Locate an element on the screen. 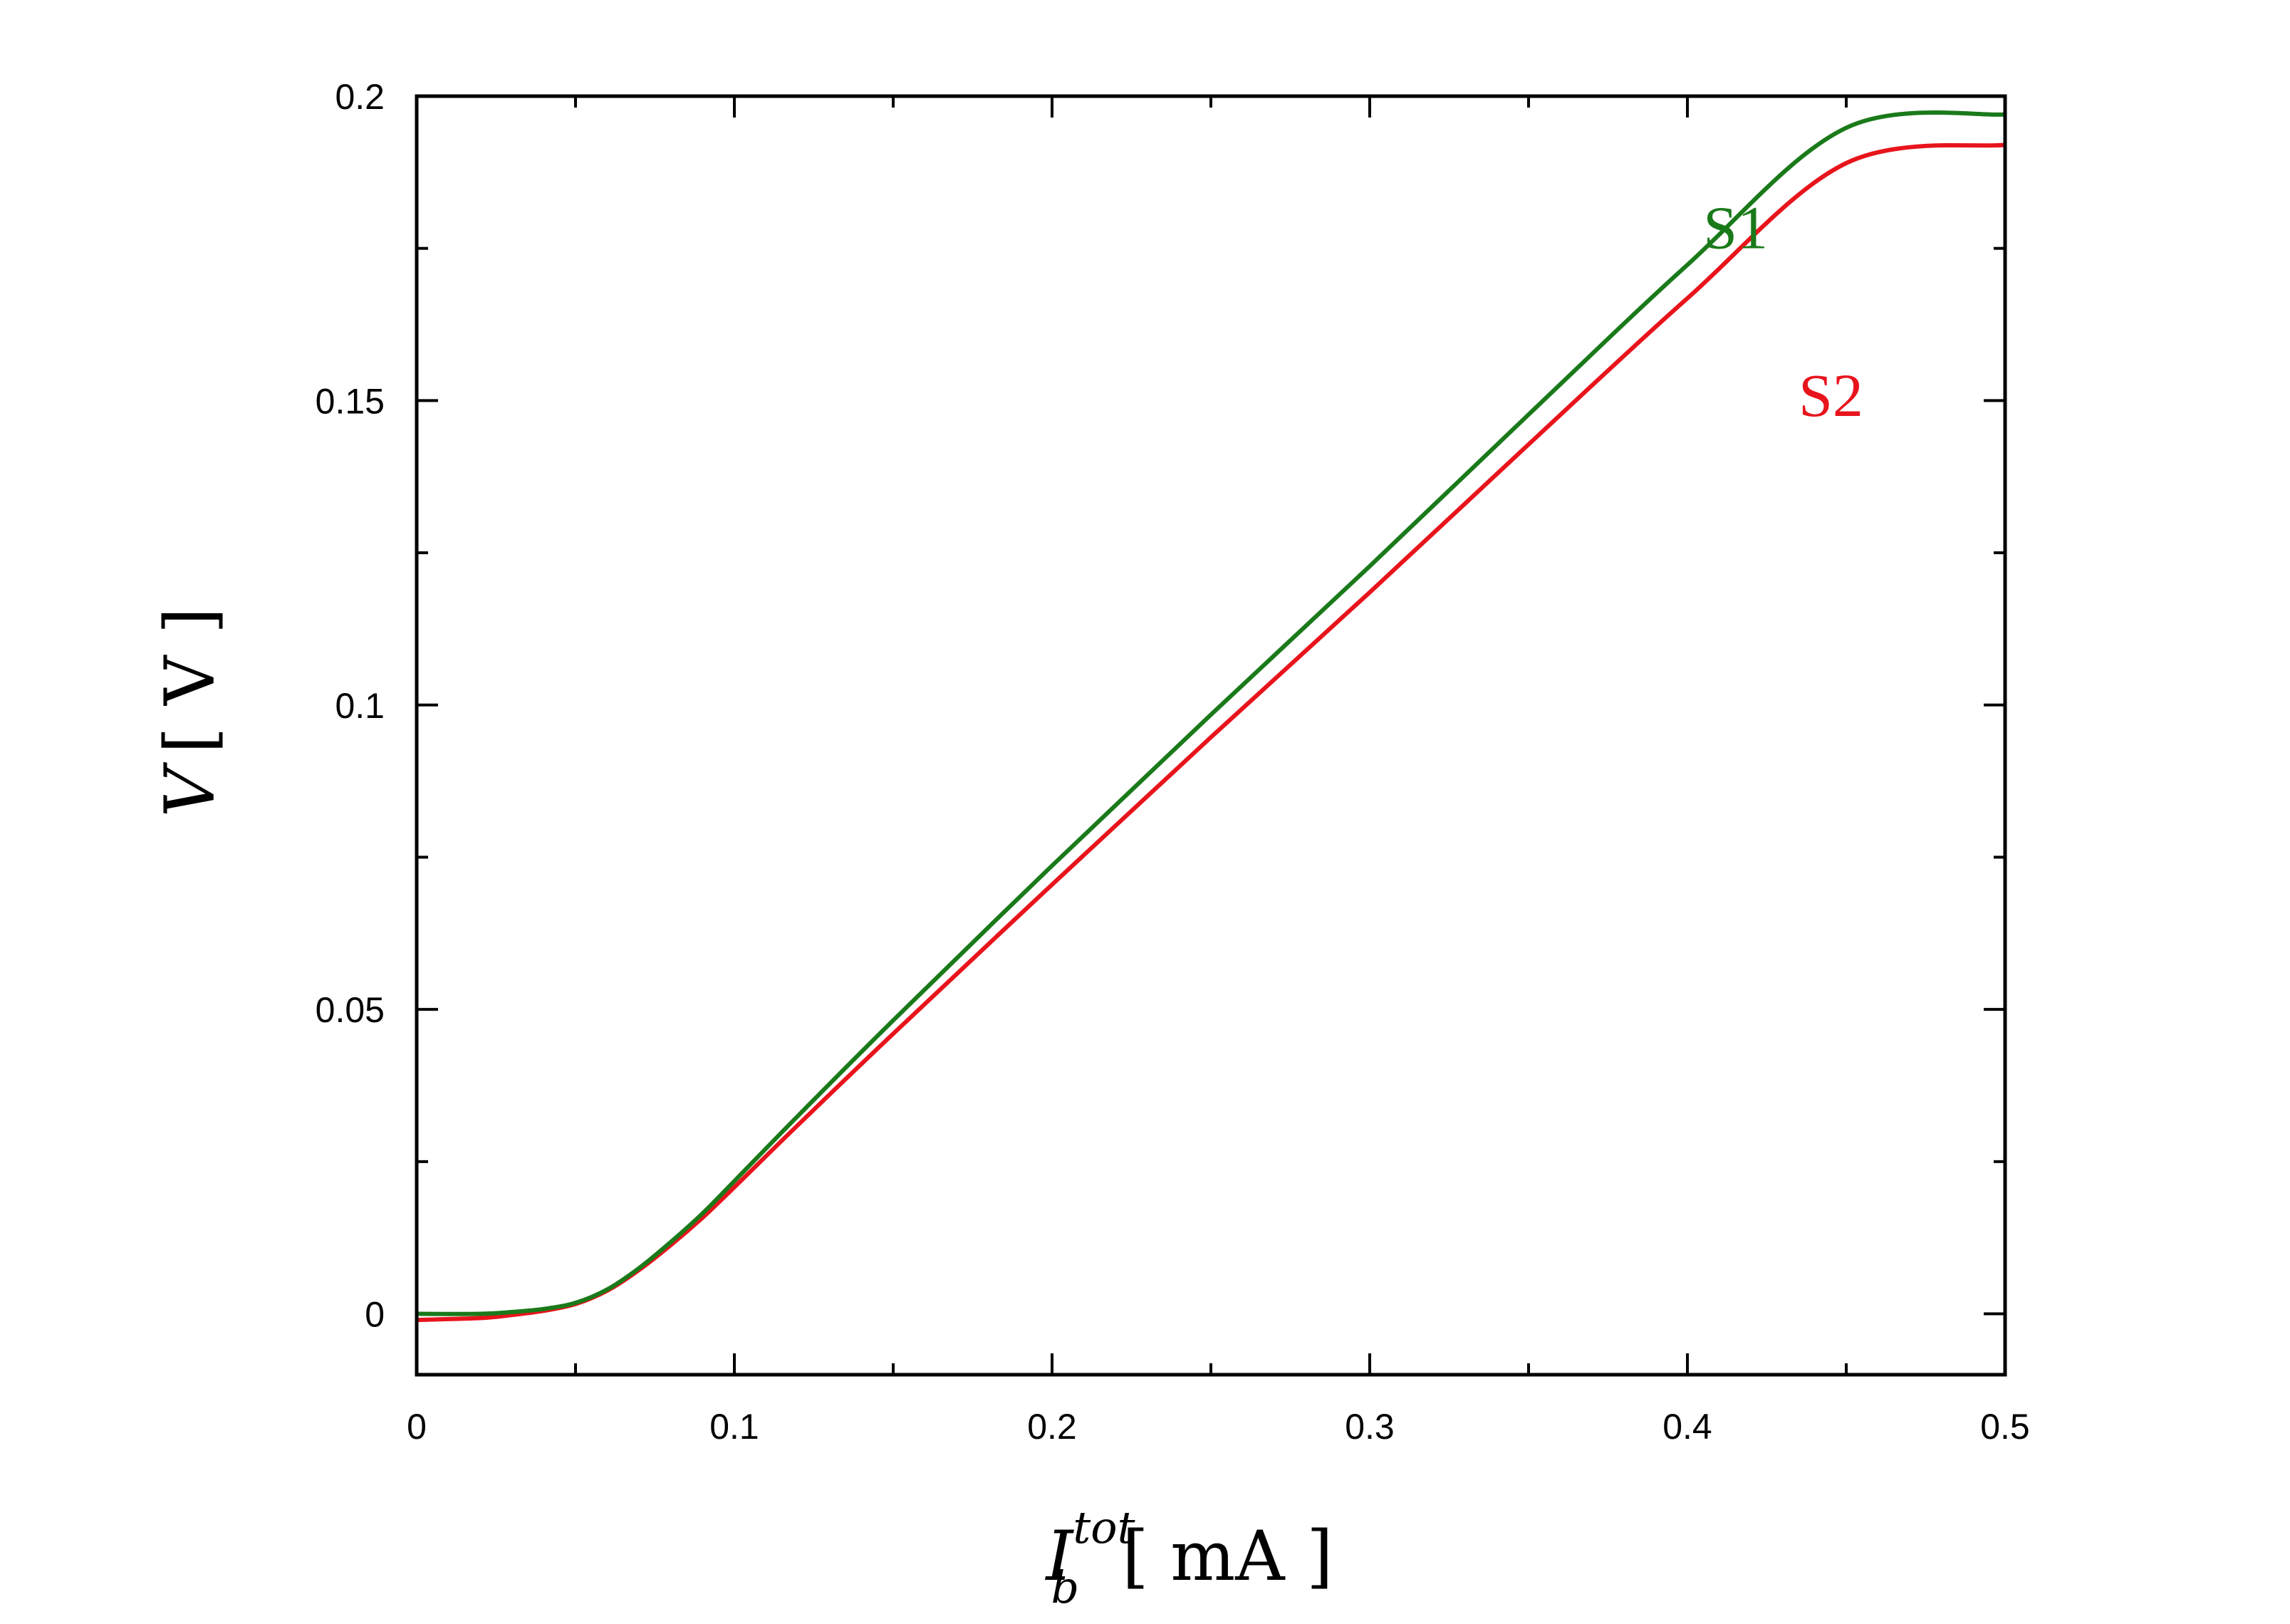 Image resolution: width=2290 pixels, height=1624 pixels. x-tick-labels: 0 0.1 0.2 0.3 0.4 0.5 is located at coordinates (1218, 1427).